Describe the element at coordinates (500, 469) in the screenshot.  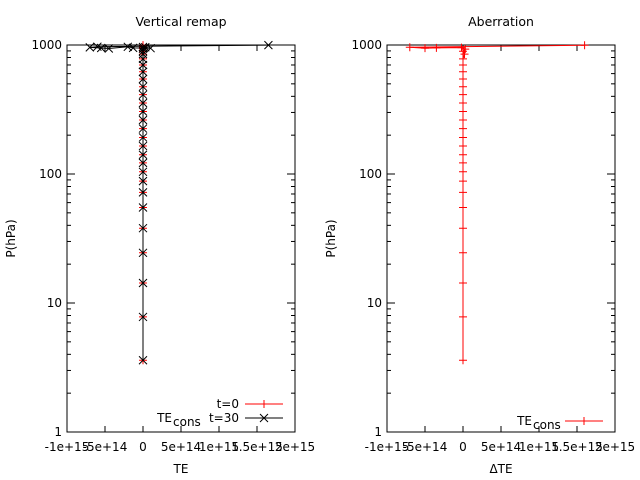
I see `x-axis-label: ΔTE` at that location.